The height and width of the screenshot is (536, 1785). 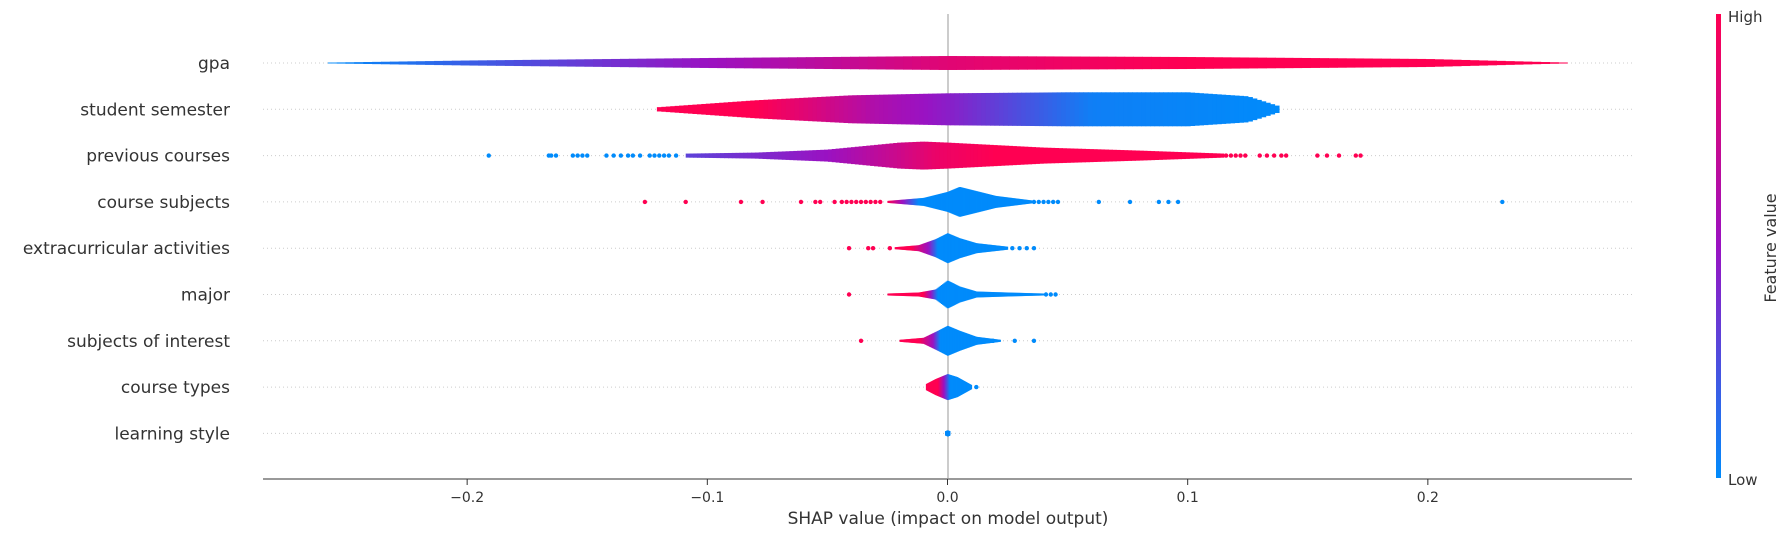 I want to click on feature-label-extracurricular-activities: extracurricular activities, so click(x=126, y=249).